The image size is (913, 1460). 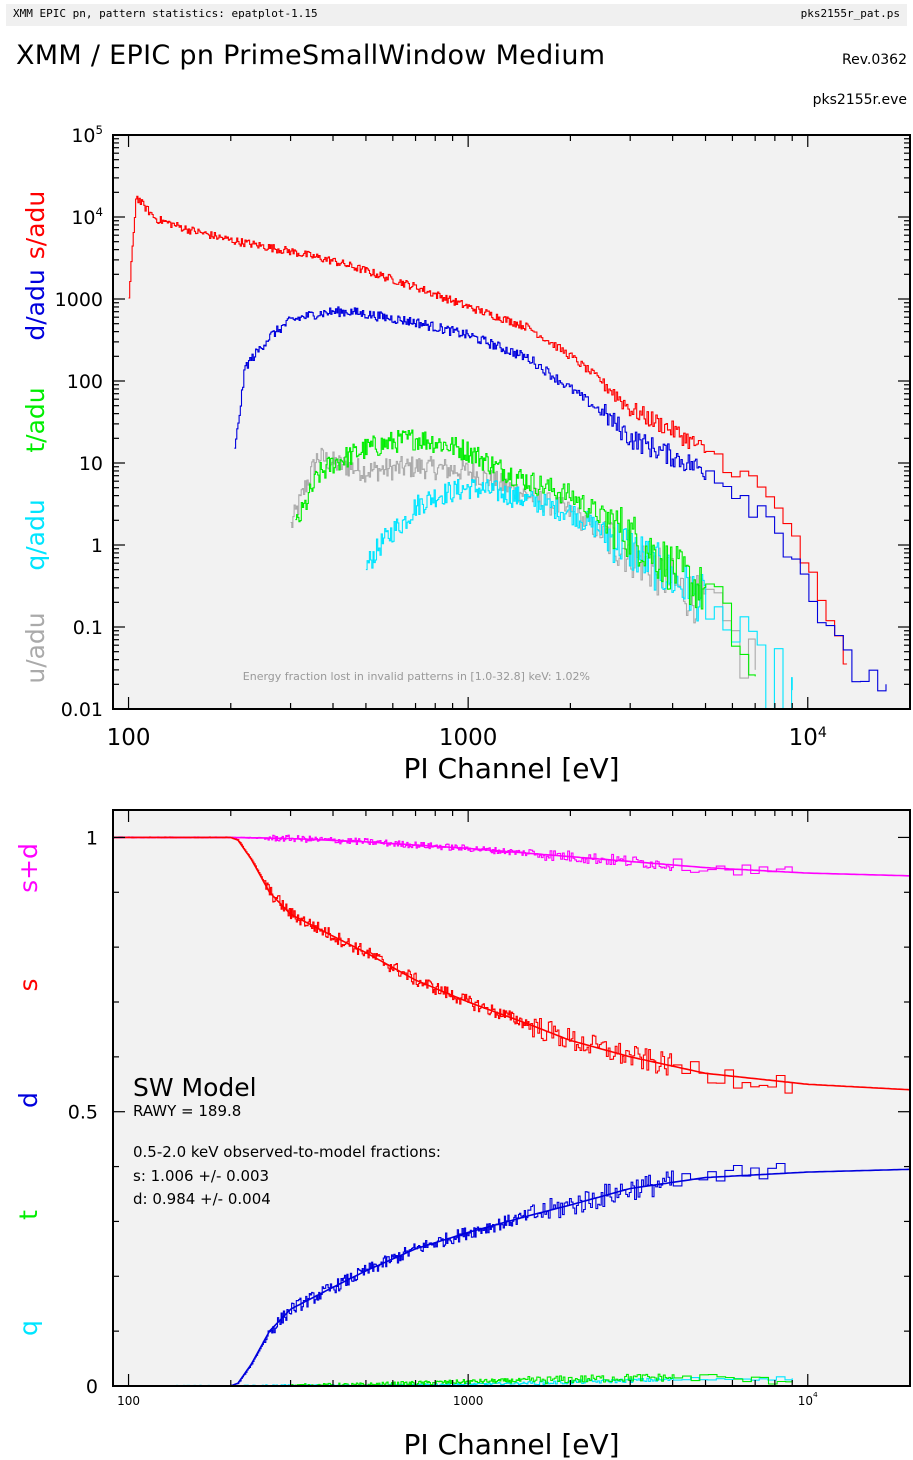 I want to click on rawy-label: RAWY = 189.8, so click(x=187, y=1111).